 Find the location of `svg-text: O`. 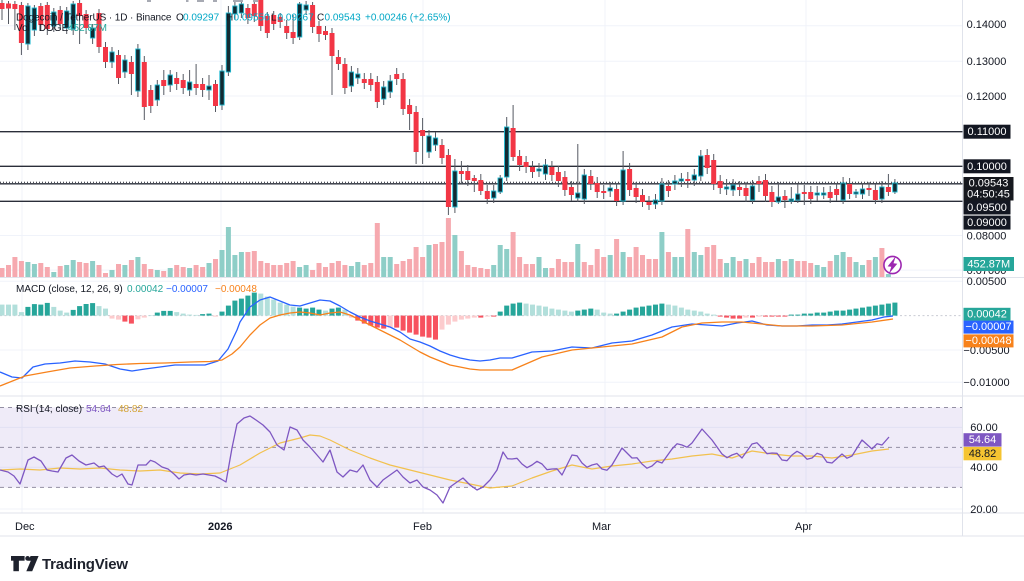

svg-text: O is located at coordinates (180, 18).